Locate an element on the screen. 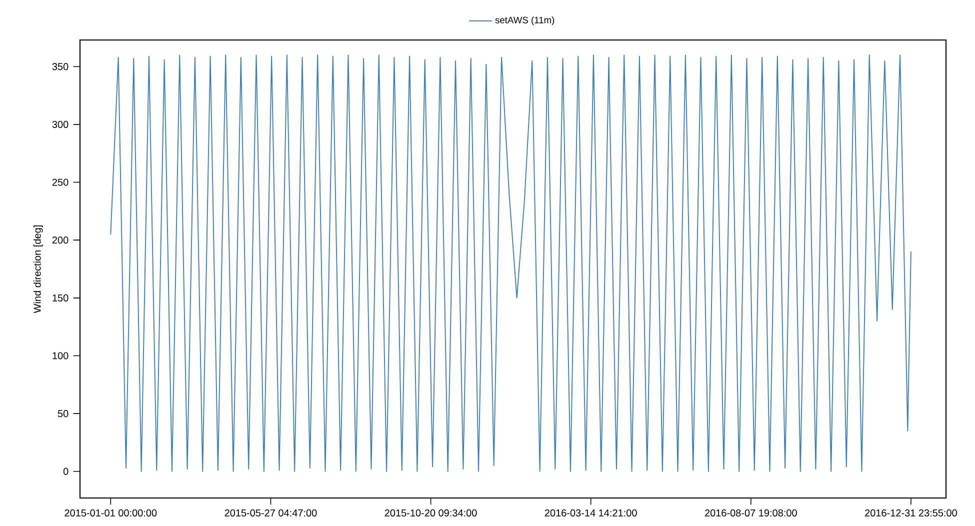 The image size is (975, 526). legend-label: setAWS (11m) is located at coordinates (524, 21).